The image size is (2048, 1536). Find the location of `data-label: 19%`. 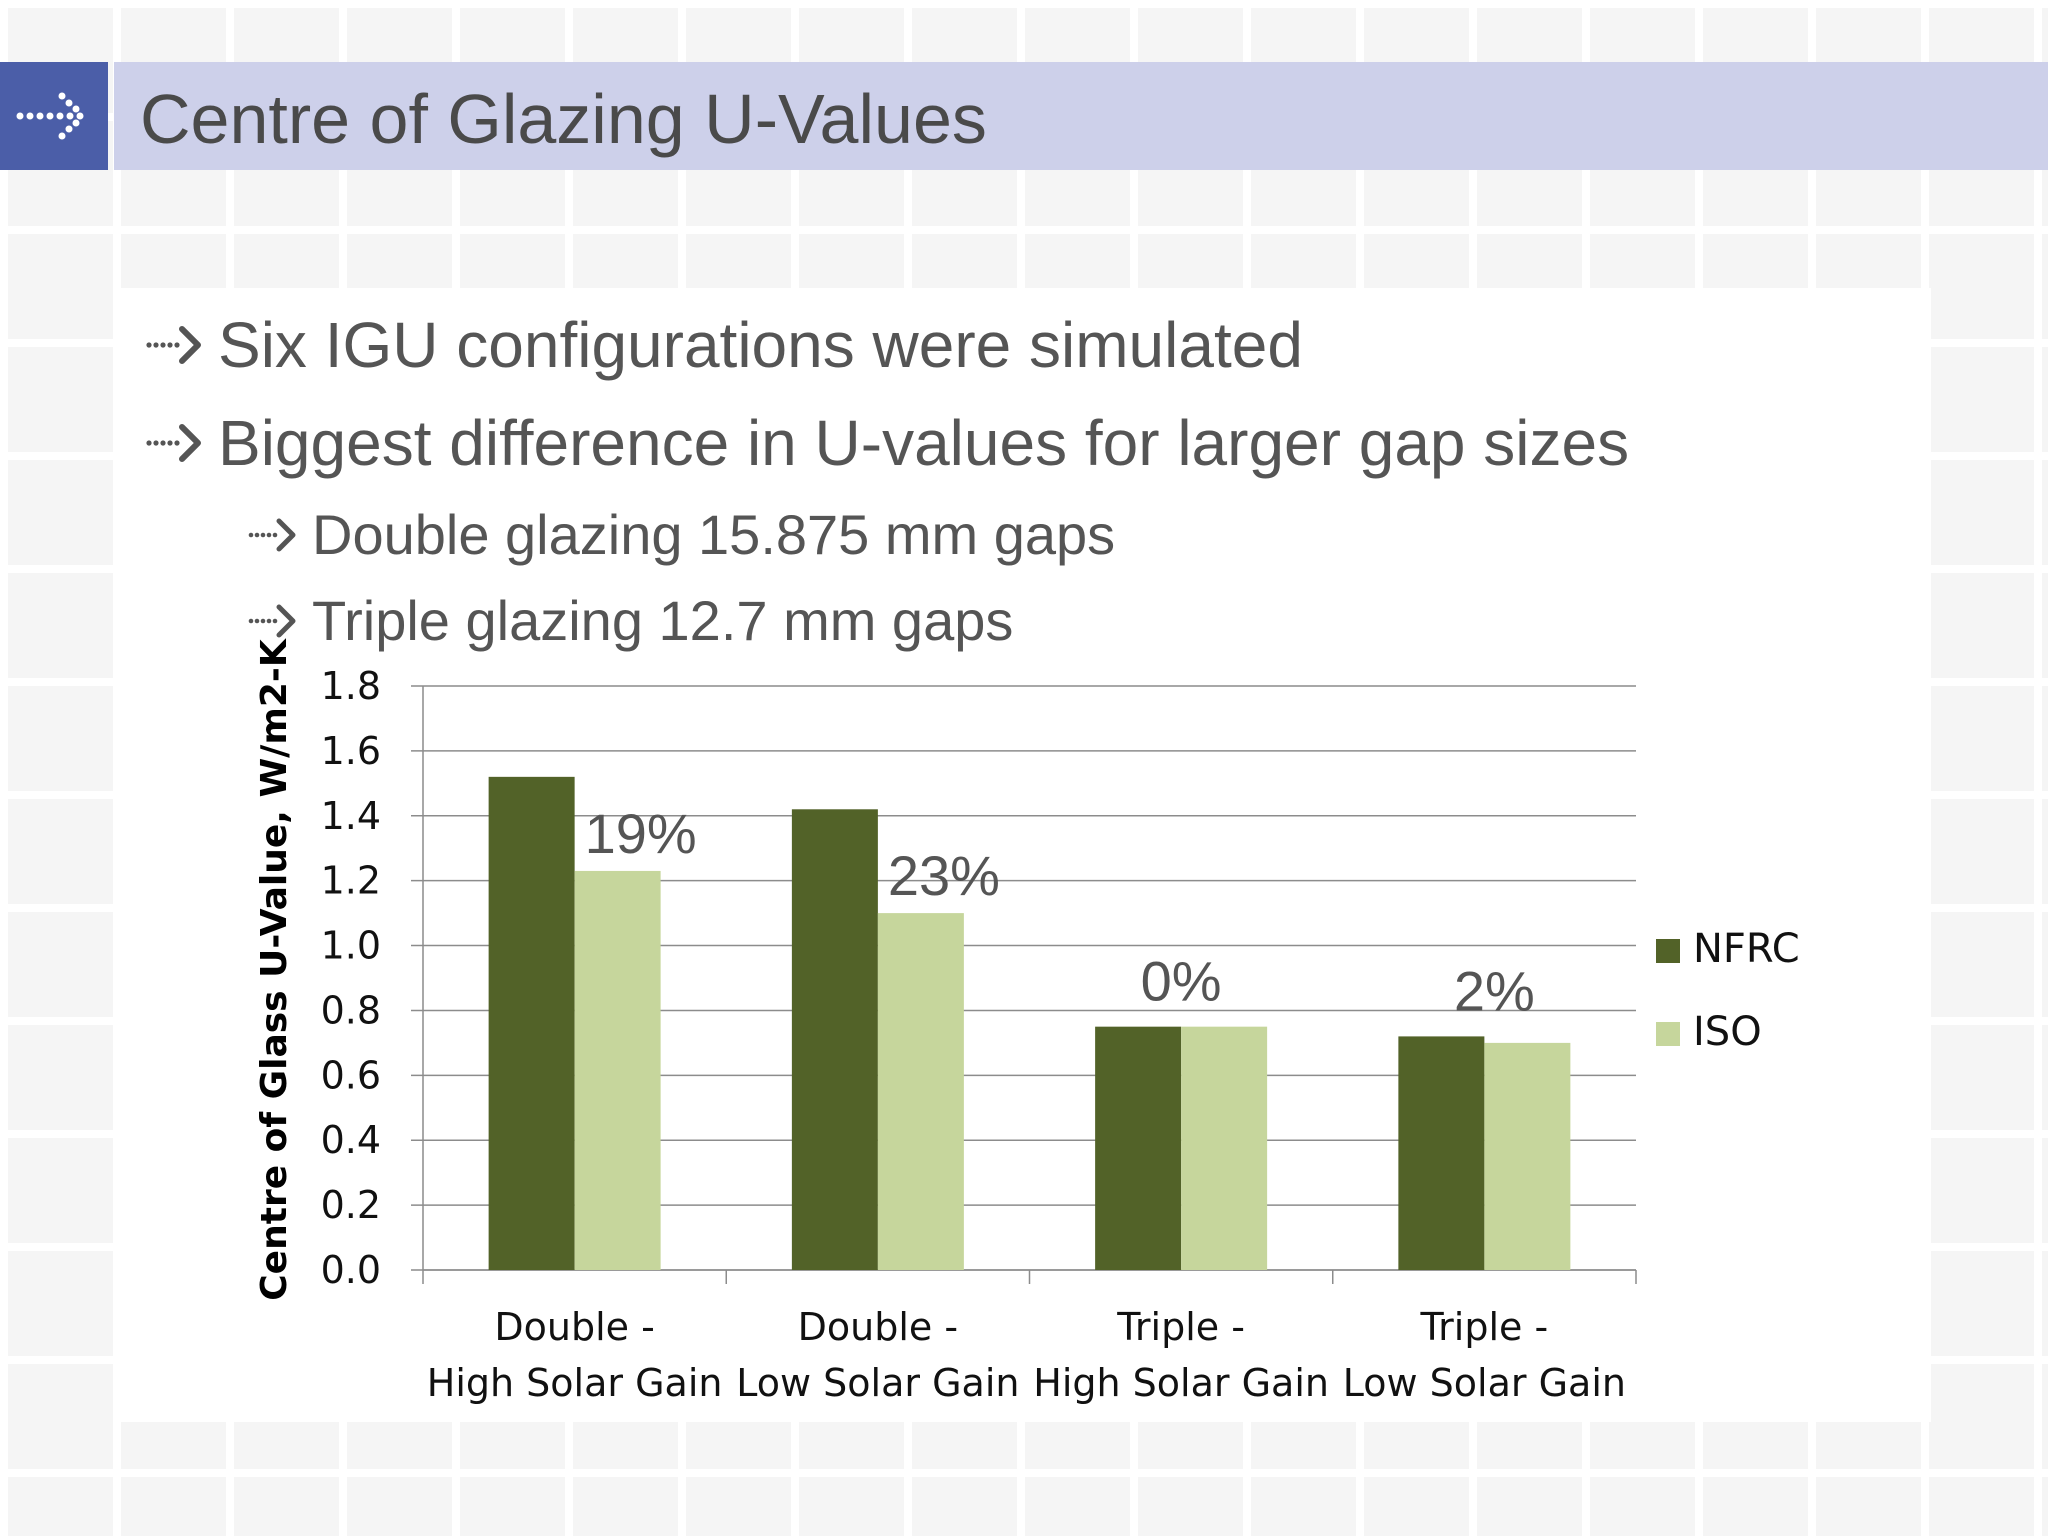

data-label: 19% is located at coordinates (641, 833).